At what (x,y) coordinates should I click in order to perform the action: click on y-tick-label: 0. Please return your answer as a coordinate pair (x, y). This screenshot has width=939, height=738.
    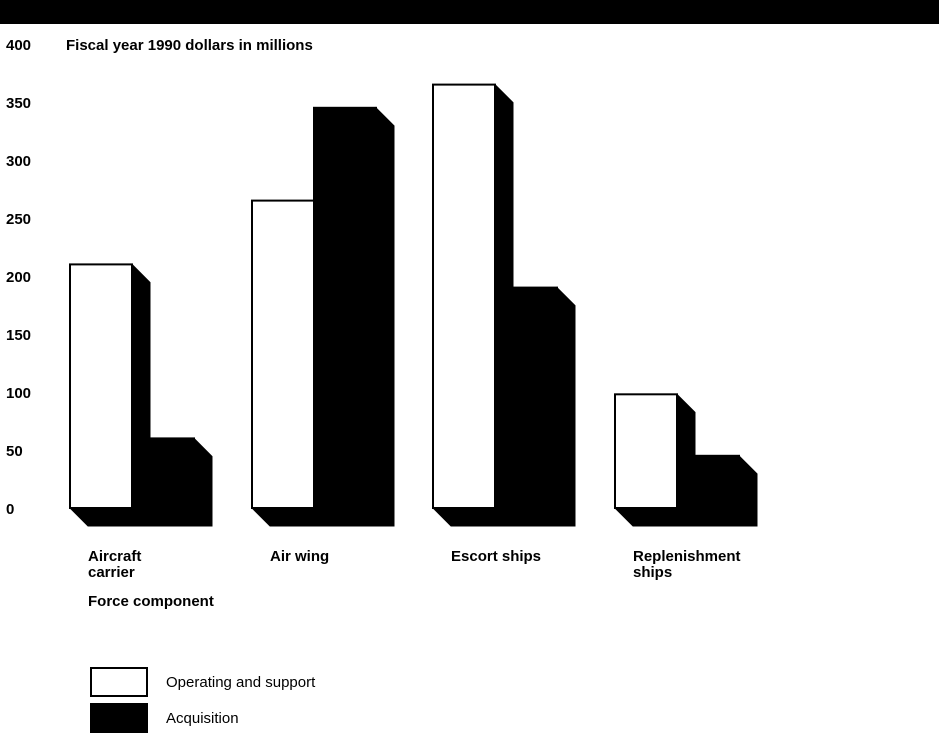
    Looking at the image, I should click on (10, 509).